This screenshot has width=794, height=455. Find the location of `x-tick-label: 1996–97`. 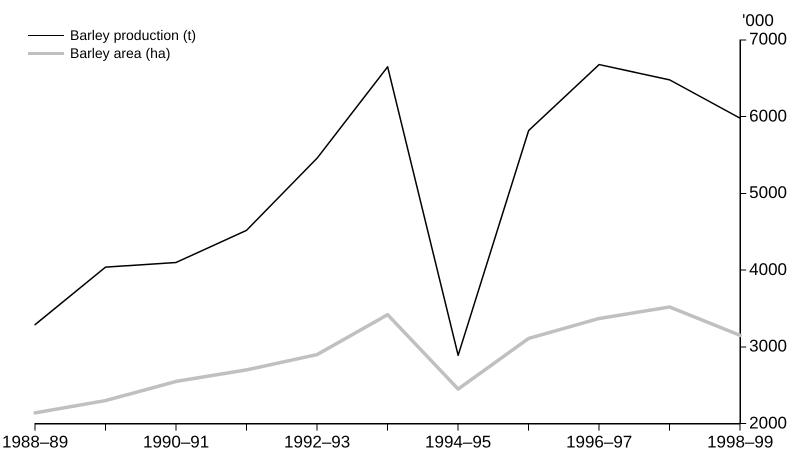

x-tick-label: 1996–97 is located at coordinates (599, 442).